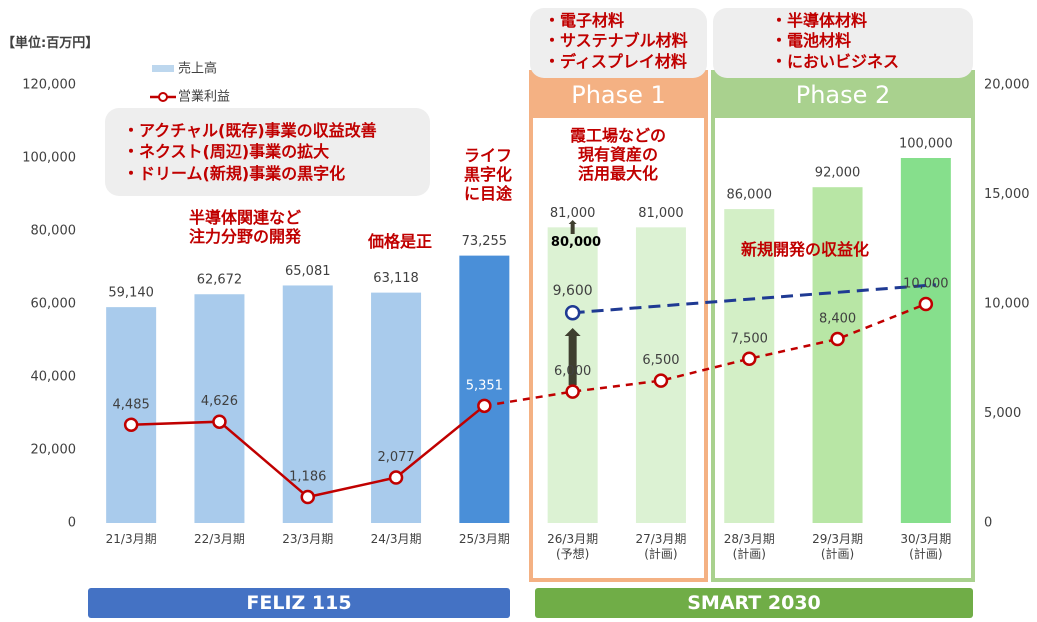 The image size is (1037, 622). What do you see at coordinates (805, 249) in the screenshot?
I see `annotation: 新規開発の収益化` at bounding box center [805, 249].